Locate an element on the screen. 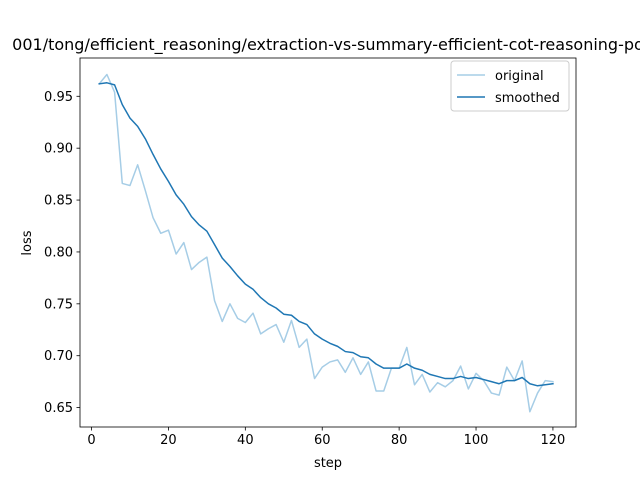 This screenshot has height=480, width=640. legend-frame is located at coordinates (510, 86).